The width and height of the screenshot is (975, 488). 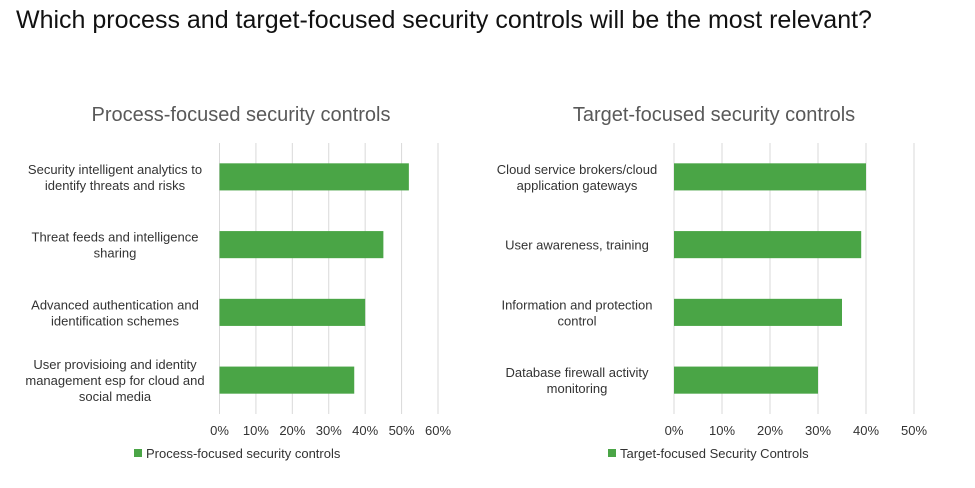 What do you see at coordinates (577, 185) in the screenshot?
I see `category-label-line: application gateways` at bounding box center [577, 185].